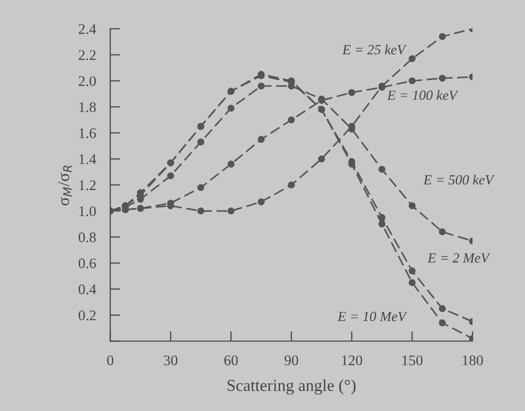 The width and height of the screenshot is (525, 411). Describe the element at coordinates (87, 263) in the screenshot. I see `y-tick-label: 0.6` at that location.